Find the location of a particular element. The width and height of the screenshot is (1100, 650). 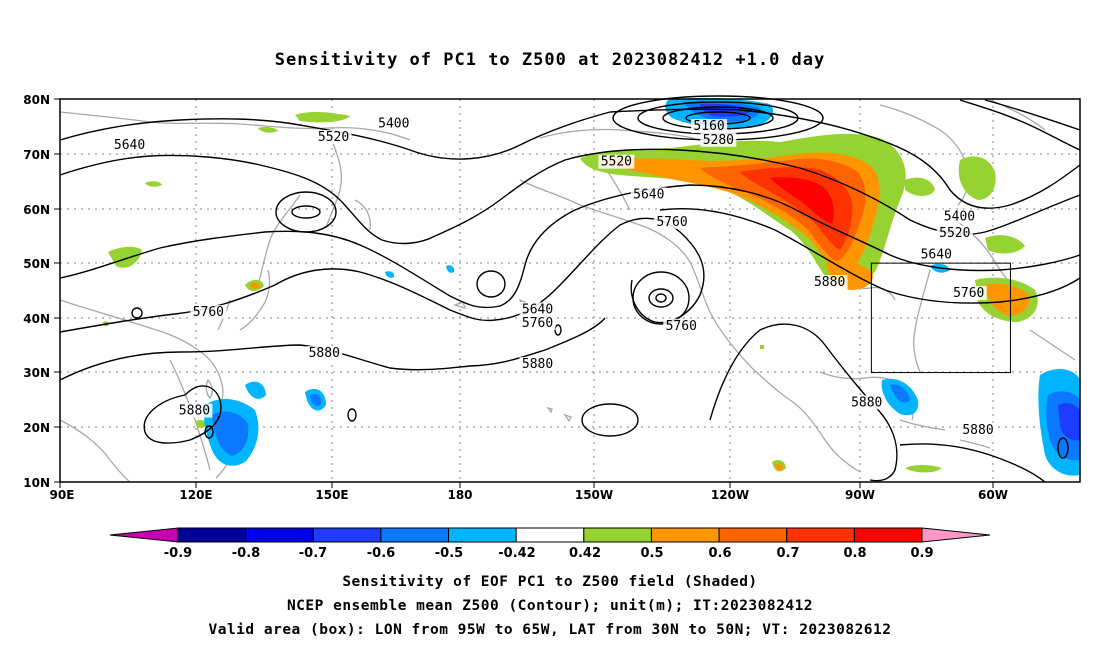

colorbar-label: 0.7 is located at coordinates (787, 553).